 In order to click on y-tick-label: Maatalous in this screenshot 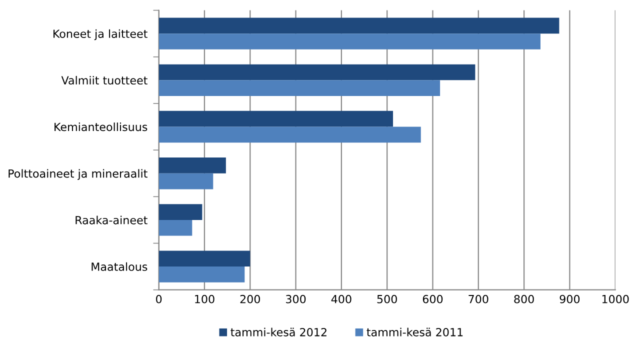, I will do `click(120, 266)`.